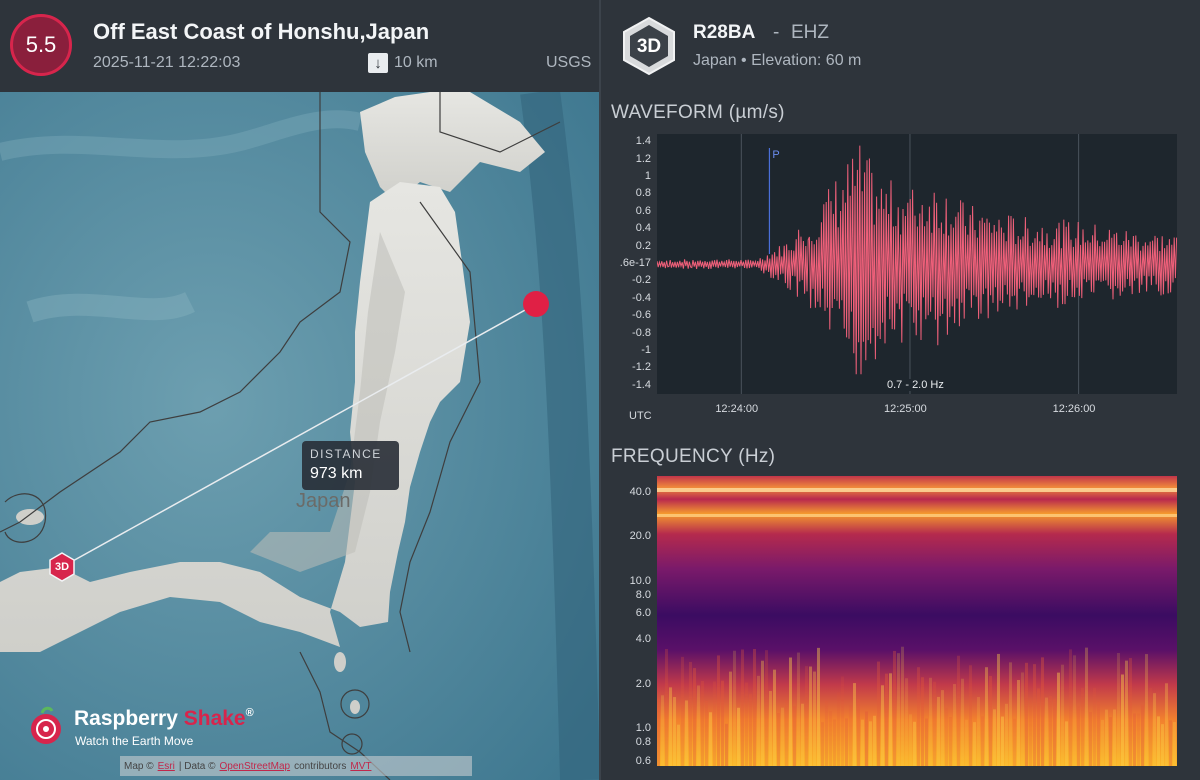 Image resolution: width=1200 pixels, height=780 pixels. Describe the element at coordinates (110, 307) in the screenshot. I see `seafloor-ridge` at that location.